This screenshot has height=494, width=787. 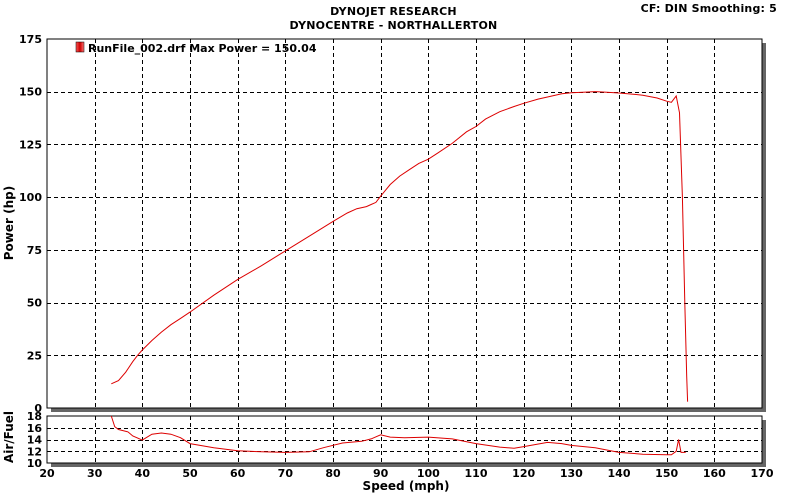 I want to click on x-tick-label: 120, so click(x=523, y=473).